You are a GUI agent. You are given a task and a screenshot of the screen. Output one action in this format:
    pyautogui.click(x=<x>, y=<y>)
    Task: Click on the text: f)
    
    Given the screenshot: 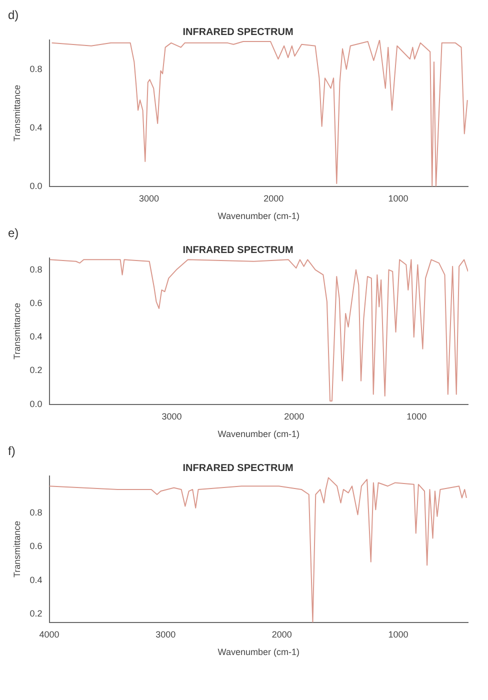 What is the action you would take?
    pyautogui.click(x=12, y=452)
    